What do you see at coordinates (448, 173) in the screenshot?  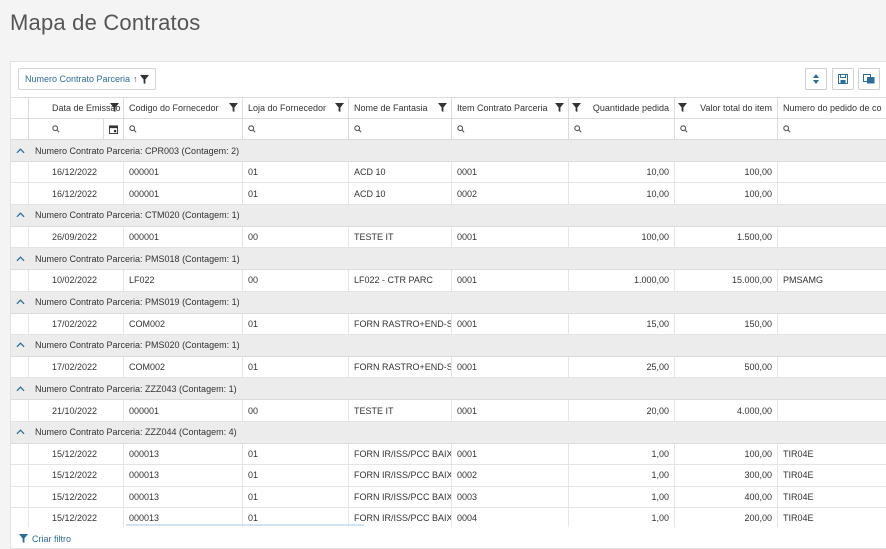 I see `table-row: 16/12/2022 000001 01 ACD 10 0001 10,00 100,00` at bounding box center [448, 173].